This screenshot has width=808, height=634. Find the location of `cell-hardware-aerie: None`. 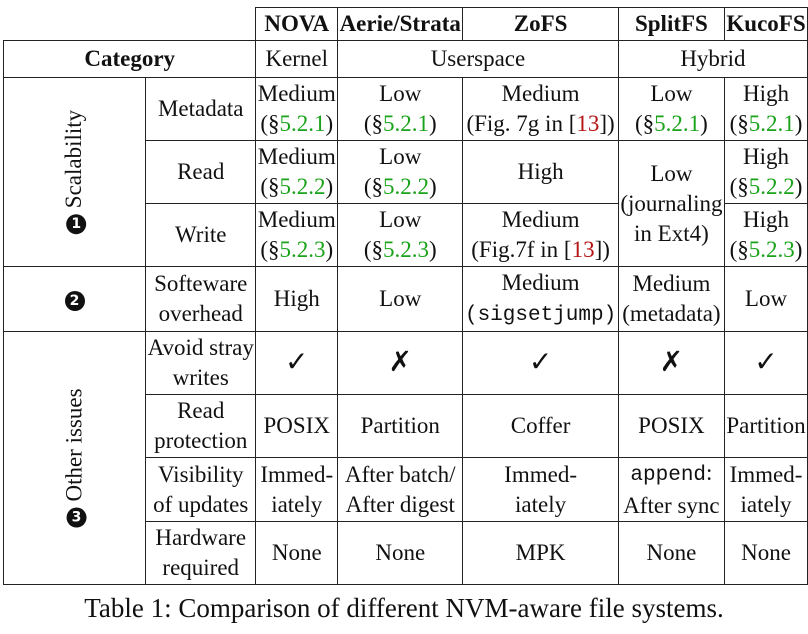

cell-hardware-aerie: None is located at coordinates (400, 553).